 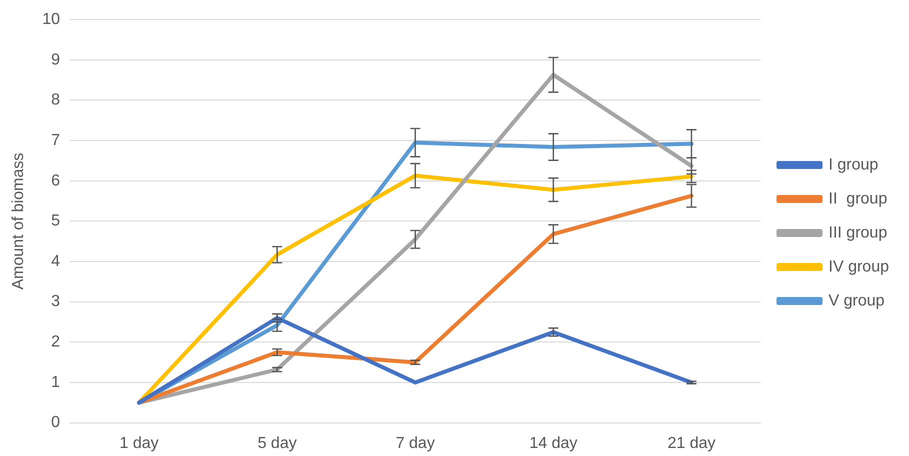 I want to click on y-tick-label: 9, so click(x=55, y=59).